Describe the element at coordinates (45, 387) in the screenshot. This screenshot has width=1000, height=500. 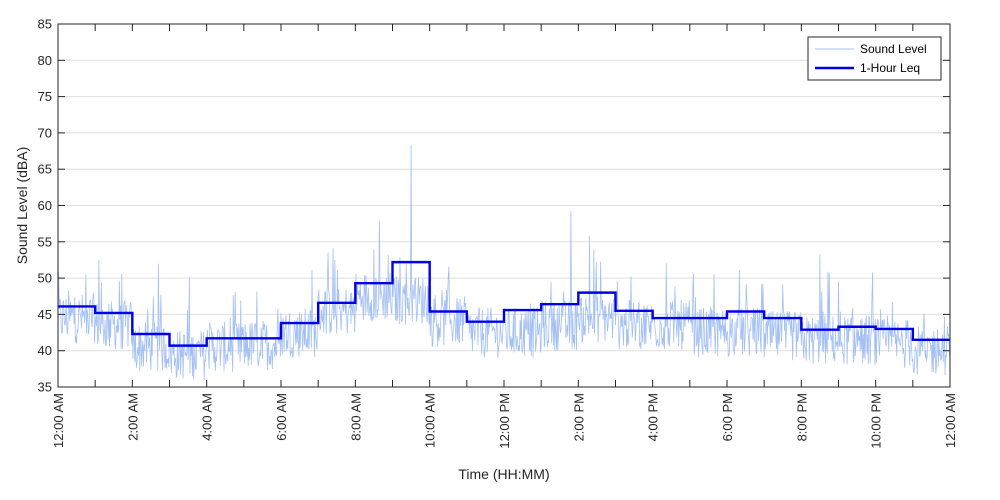
I see `y-tick-label: 35` at that location.